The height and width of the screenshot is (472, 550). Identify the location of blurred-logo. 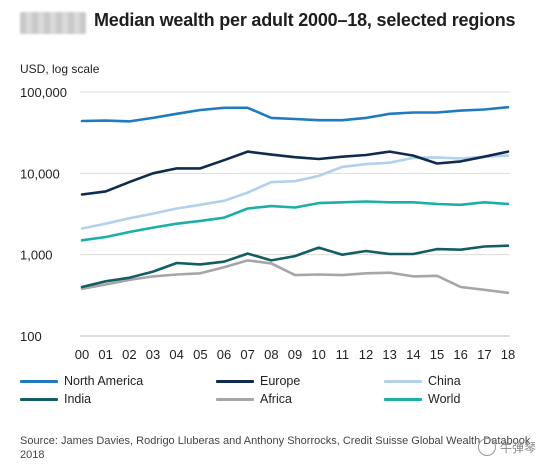
(53, 23).